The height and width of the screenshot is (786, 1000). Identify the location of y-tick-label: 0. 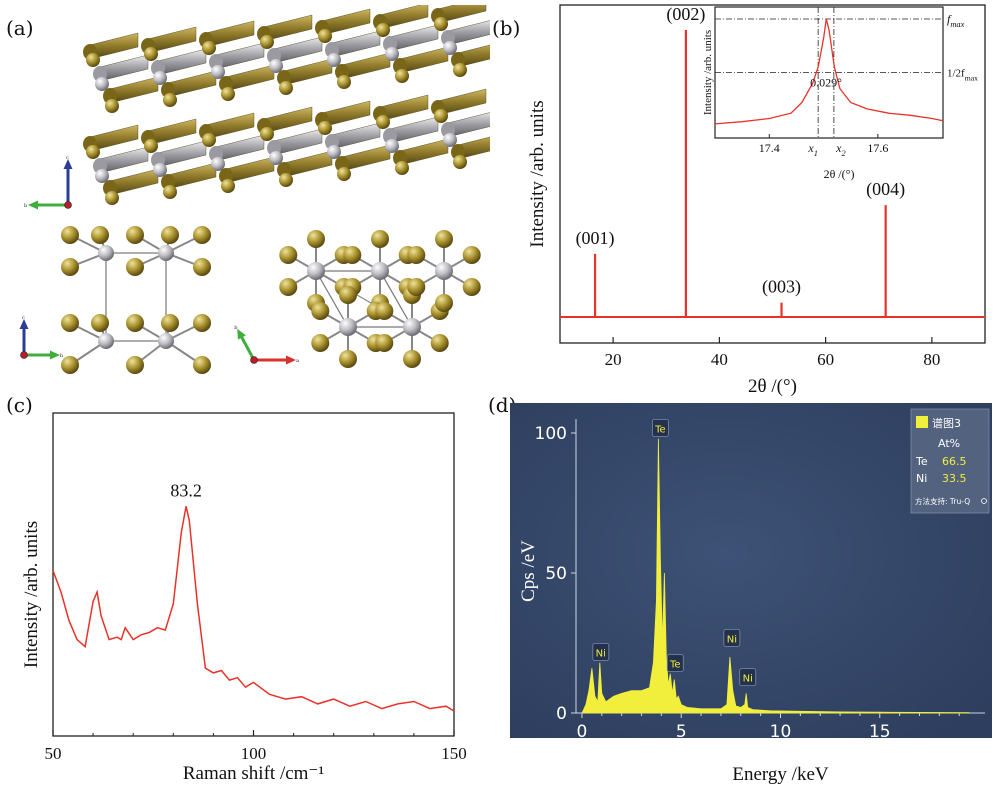
(561, 714).